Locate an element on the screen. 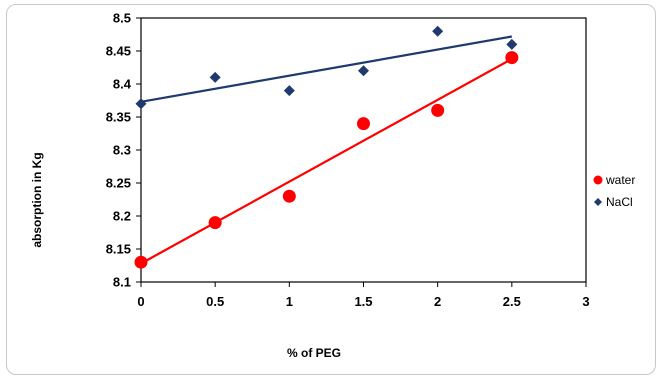 This screenshot has height=381, width=662. y-tick-label: 8.15 is located at coordinates (118, 249).